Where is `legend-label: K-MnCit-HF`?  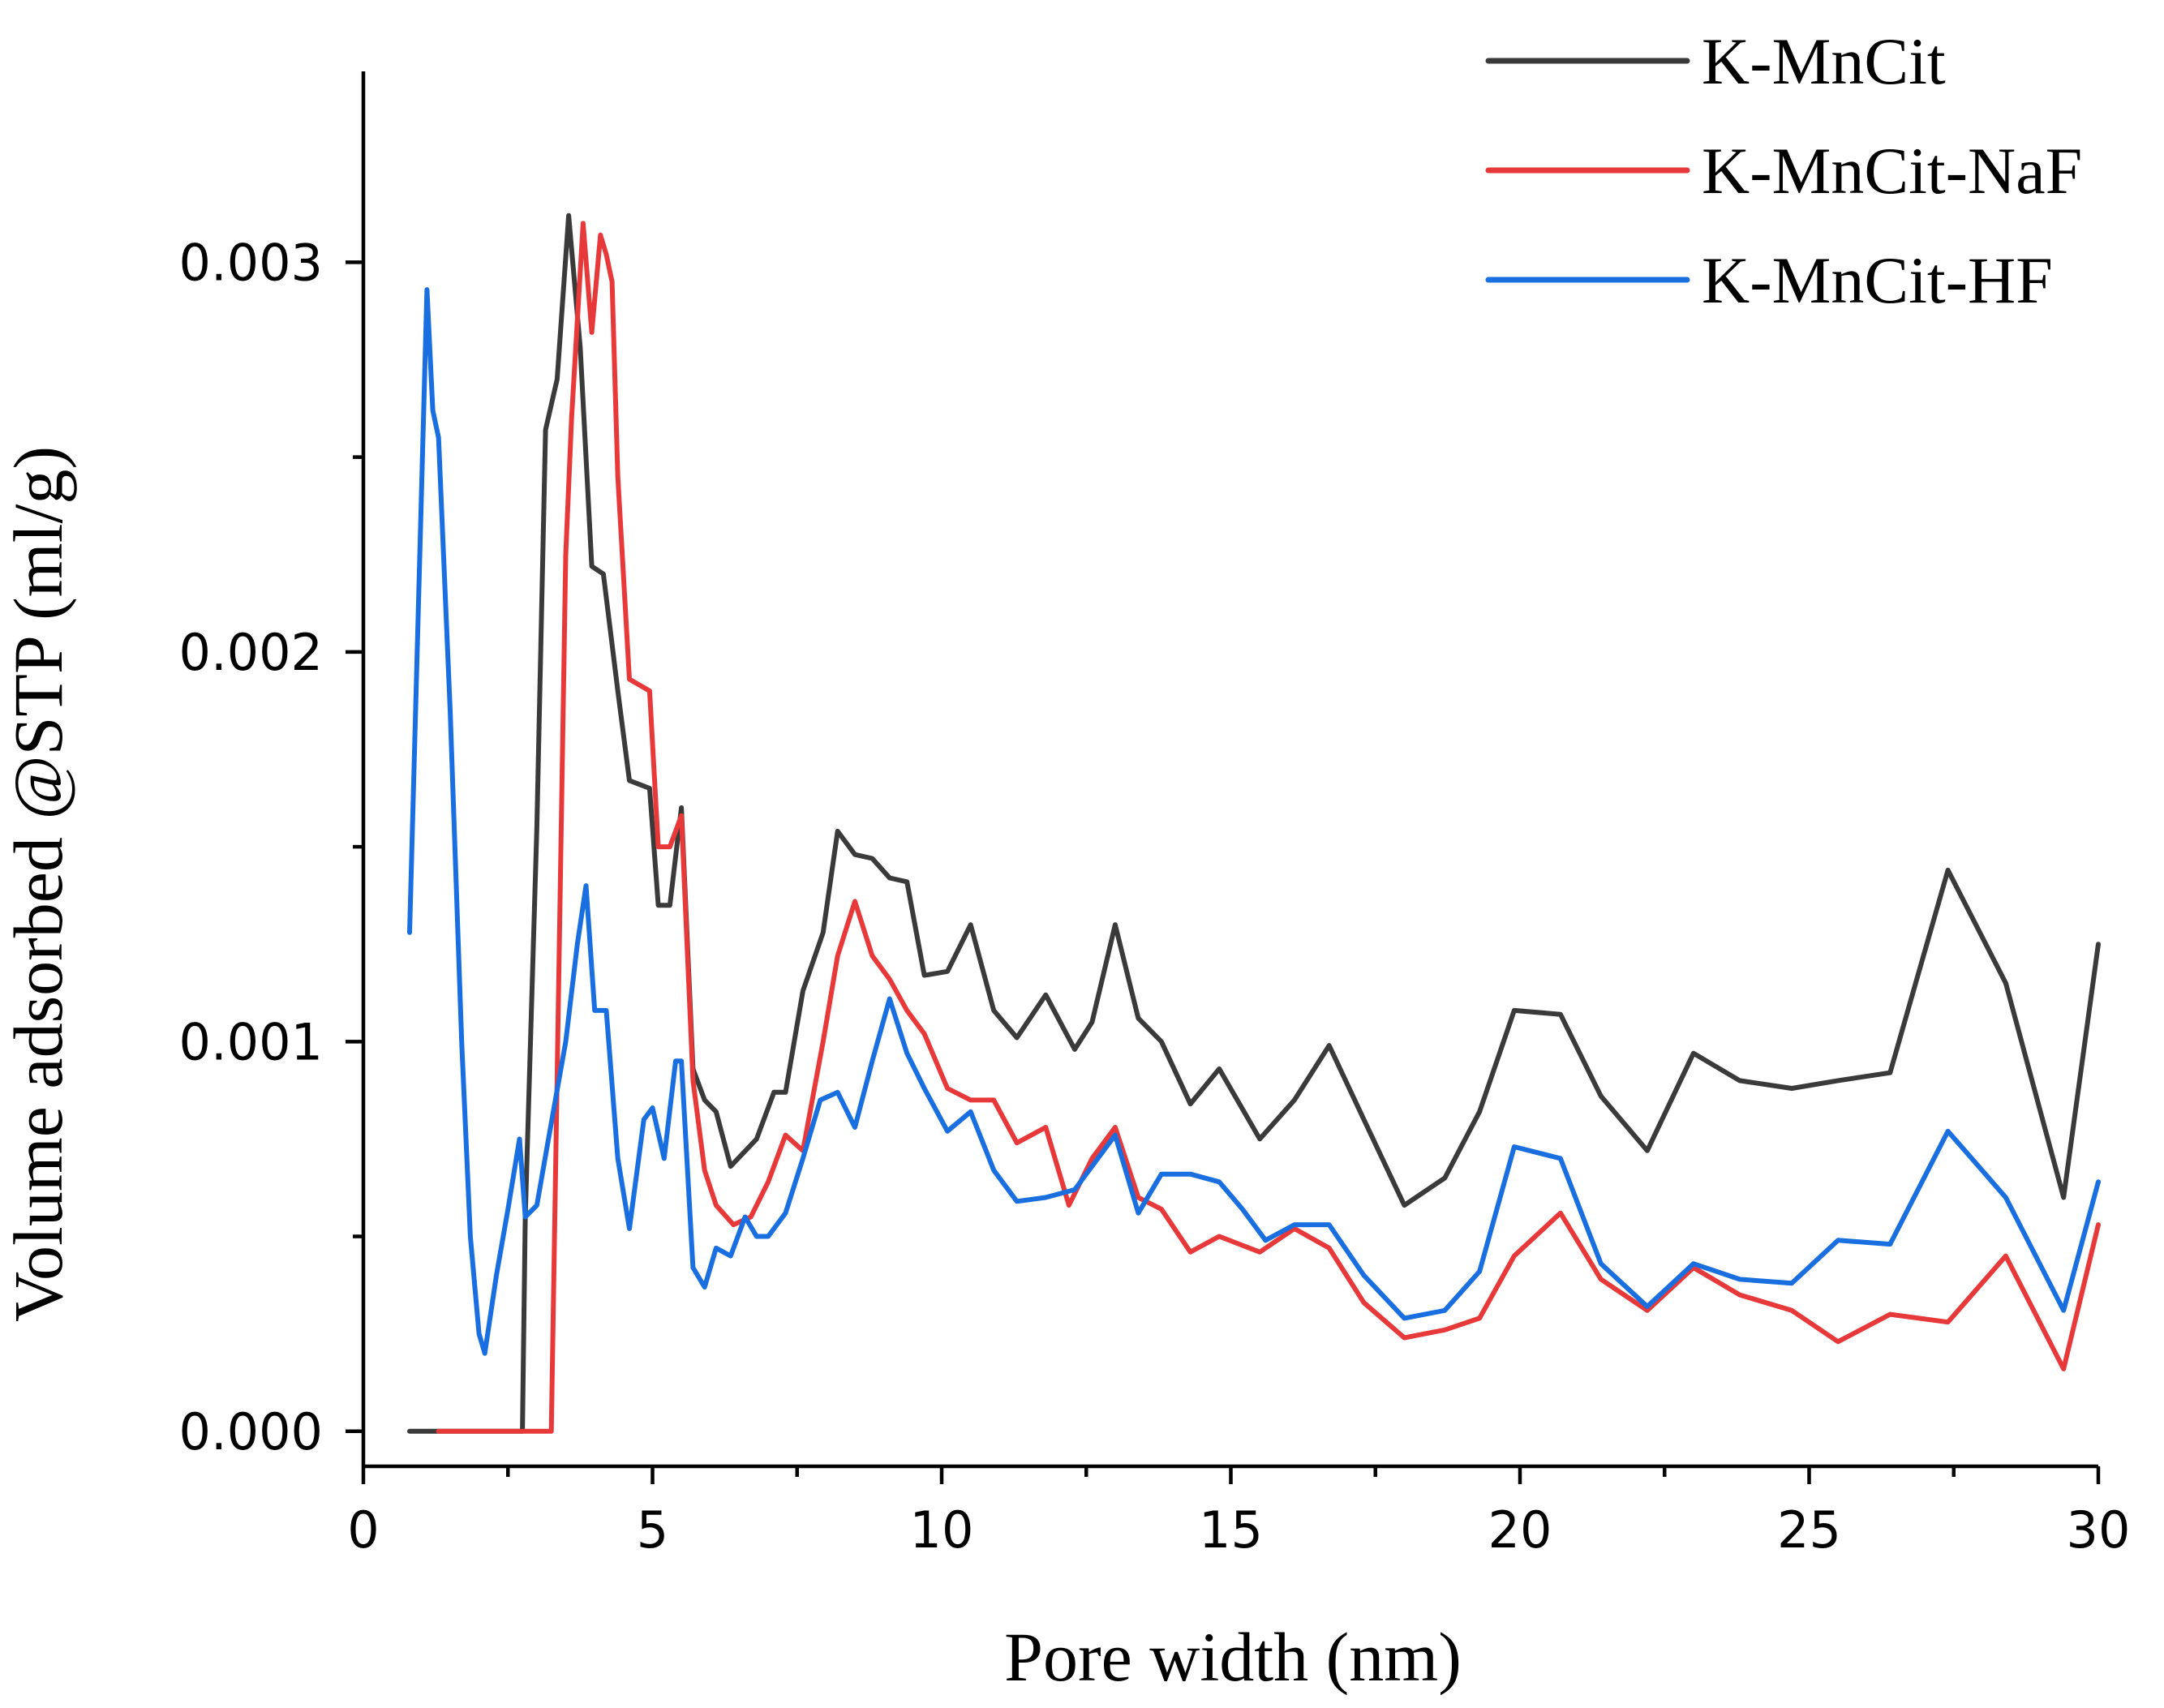
legend-label: K-MnCit-HF is located at coordinates (1878, 280).